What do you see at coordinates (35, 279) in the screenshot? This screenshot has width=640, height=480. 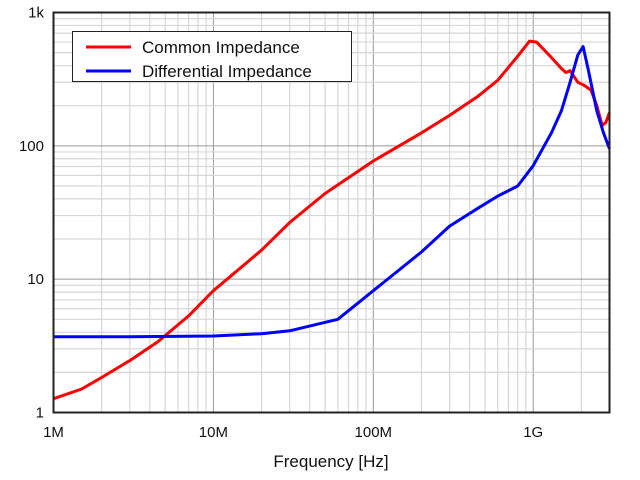 I see `y-tick-label: 10` at bounding box center [35, 279].